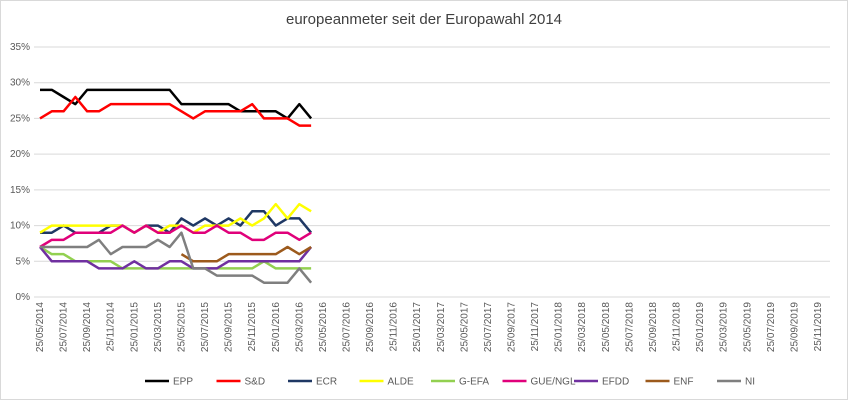 This screenshot has width=848, height=405. What do you see at coordinates (326, 382) in the screenshot?
I see `legend-label: ECR` at bounding box center [326, 382].